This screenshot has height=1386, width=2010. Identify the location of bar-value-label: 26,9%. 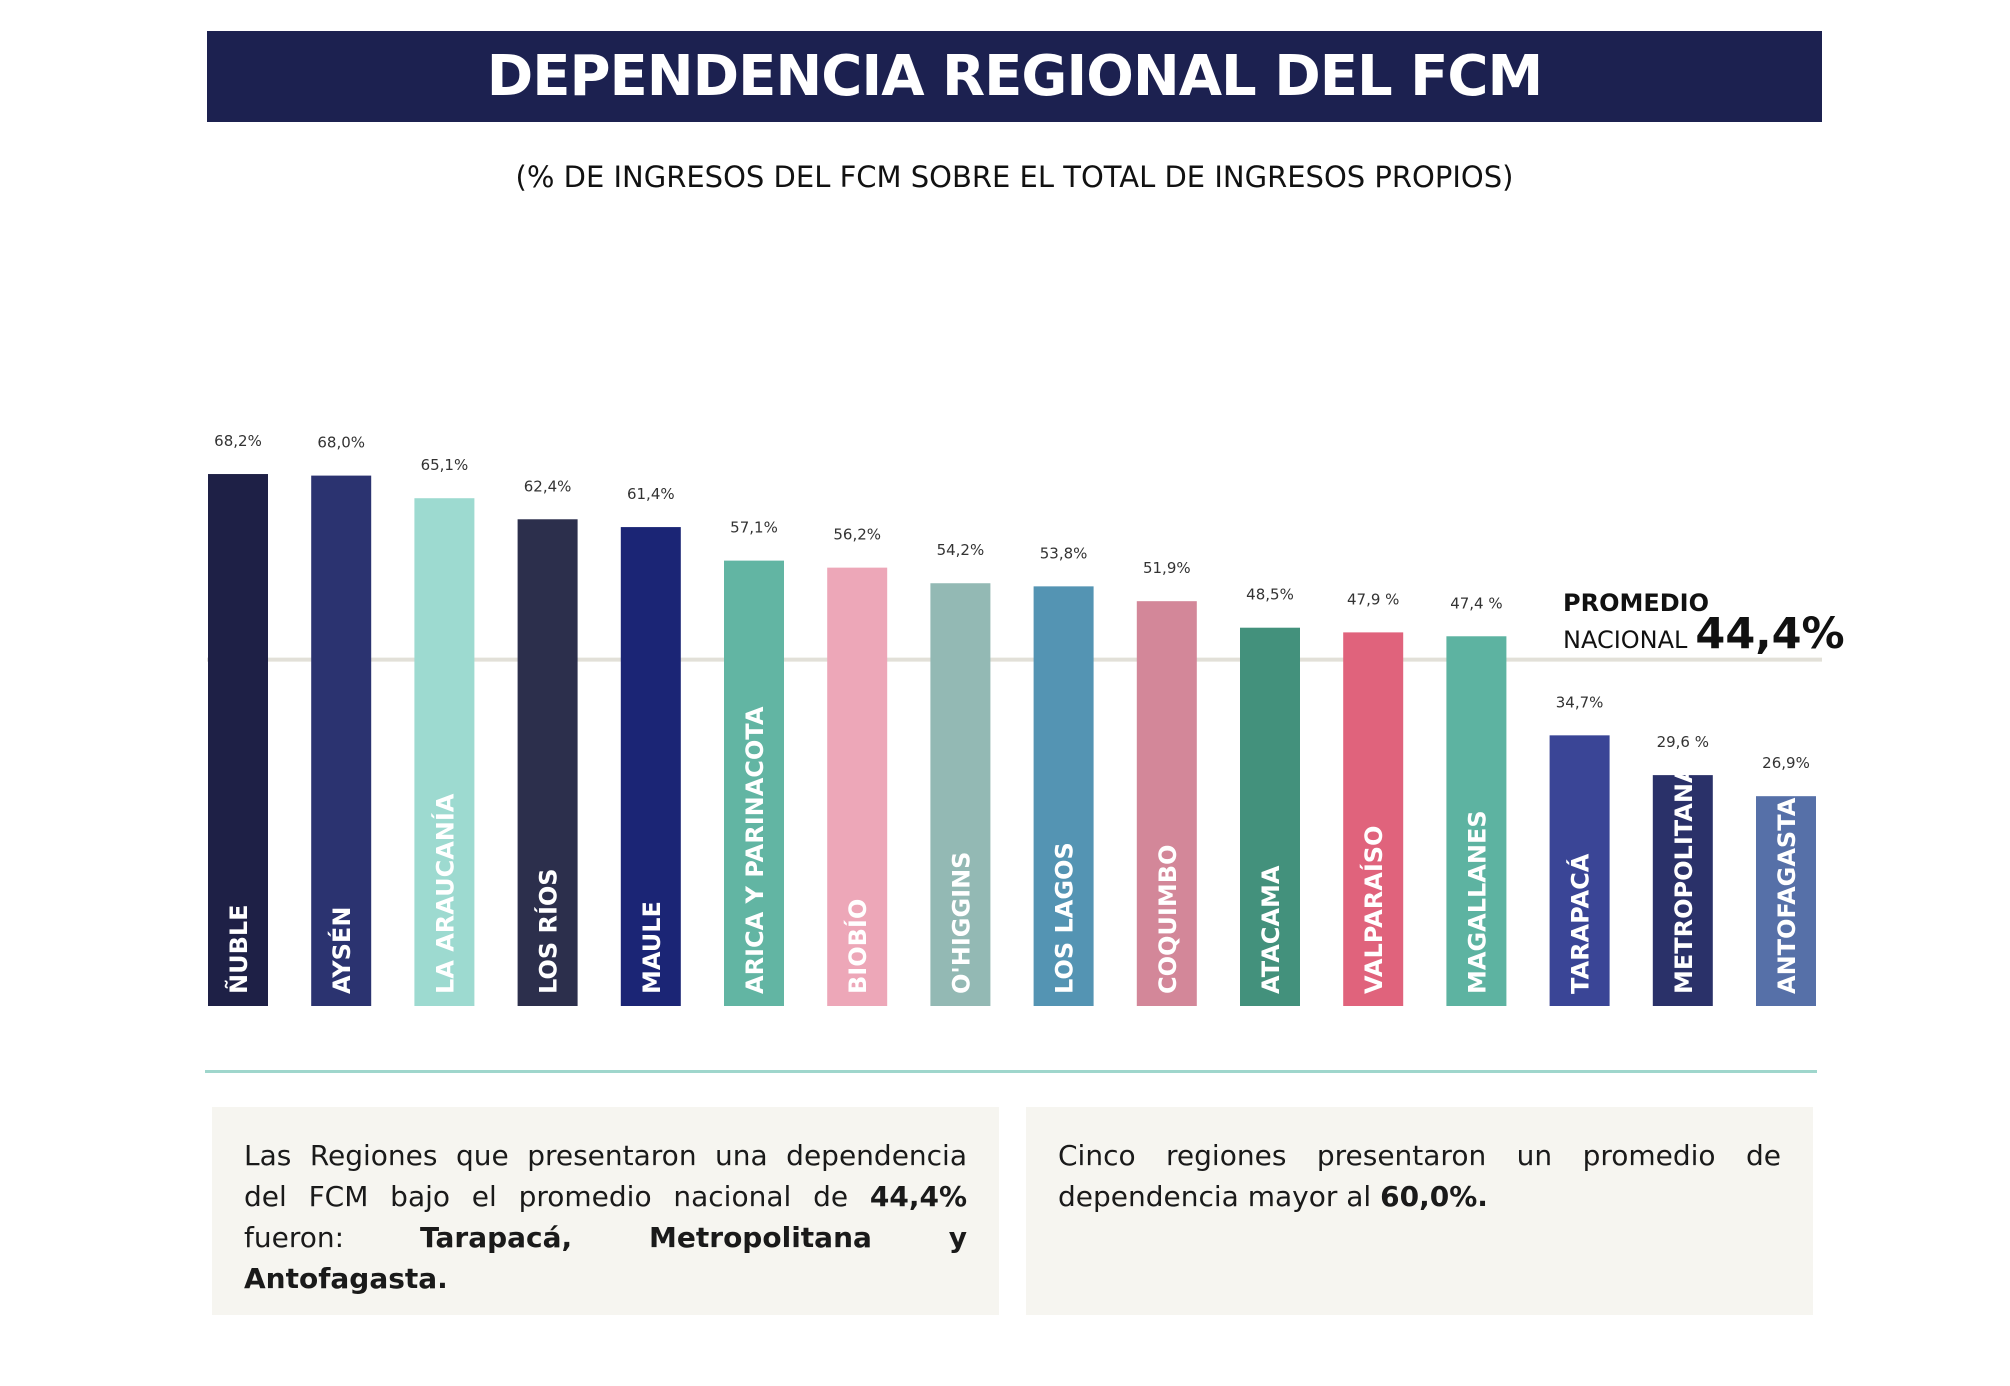
(1786, 763).